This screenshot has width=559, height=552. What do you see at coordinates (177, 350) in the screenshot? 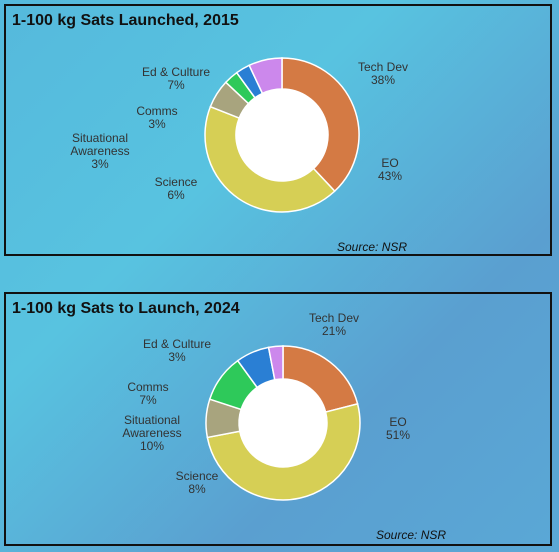
I see `slice-label-ed-culture: Ed & Culture 3%` at bounding box center [177, 350].